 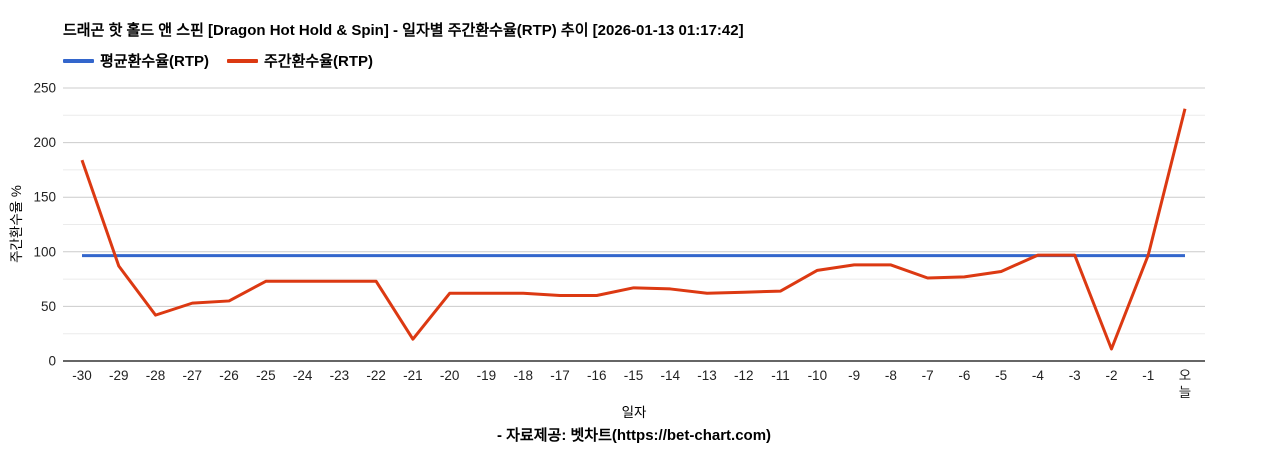 I want to click on x-tick-label: -21, so click(x=413, y=375).